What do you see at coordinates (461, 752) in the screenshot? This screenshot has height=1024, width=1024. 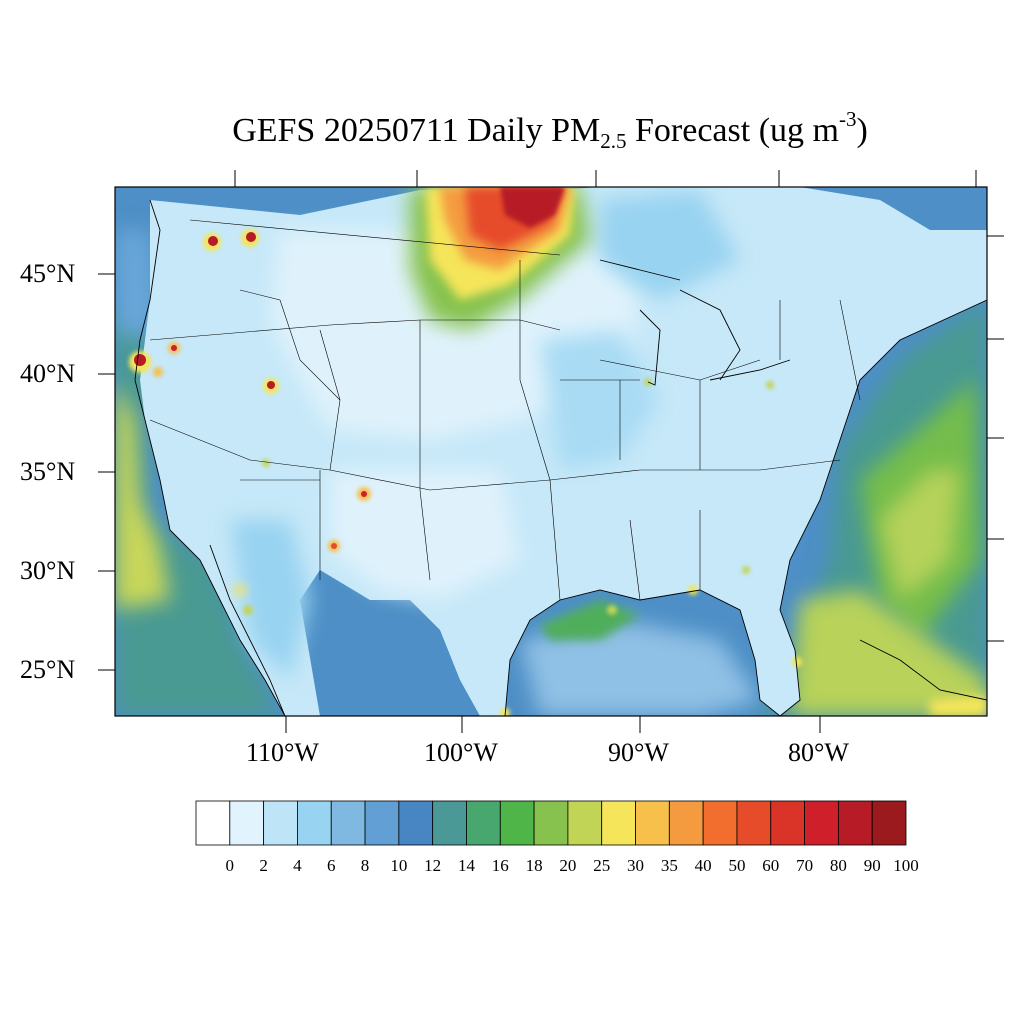 I see `lon-label-100w: 100°W` at bounding box center [461, 752].